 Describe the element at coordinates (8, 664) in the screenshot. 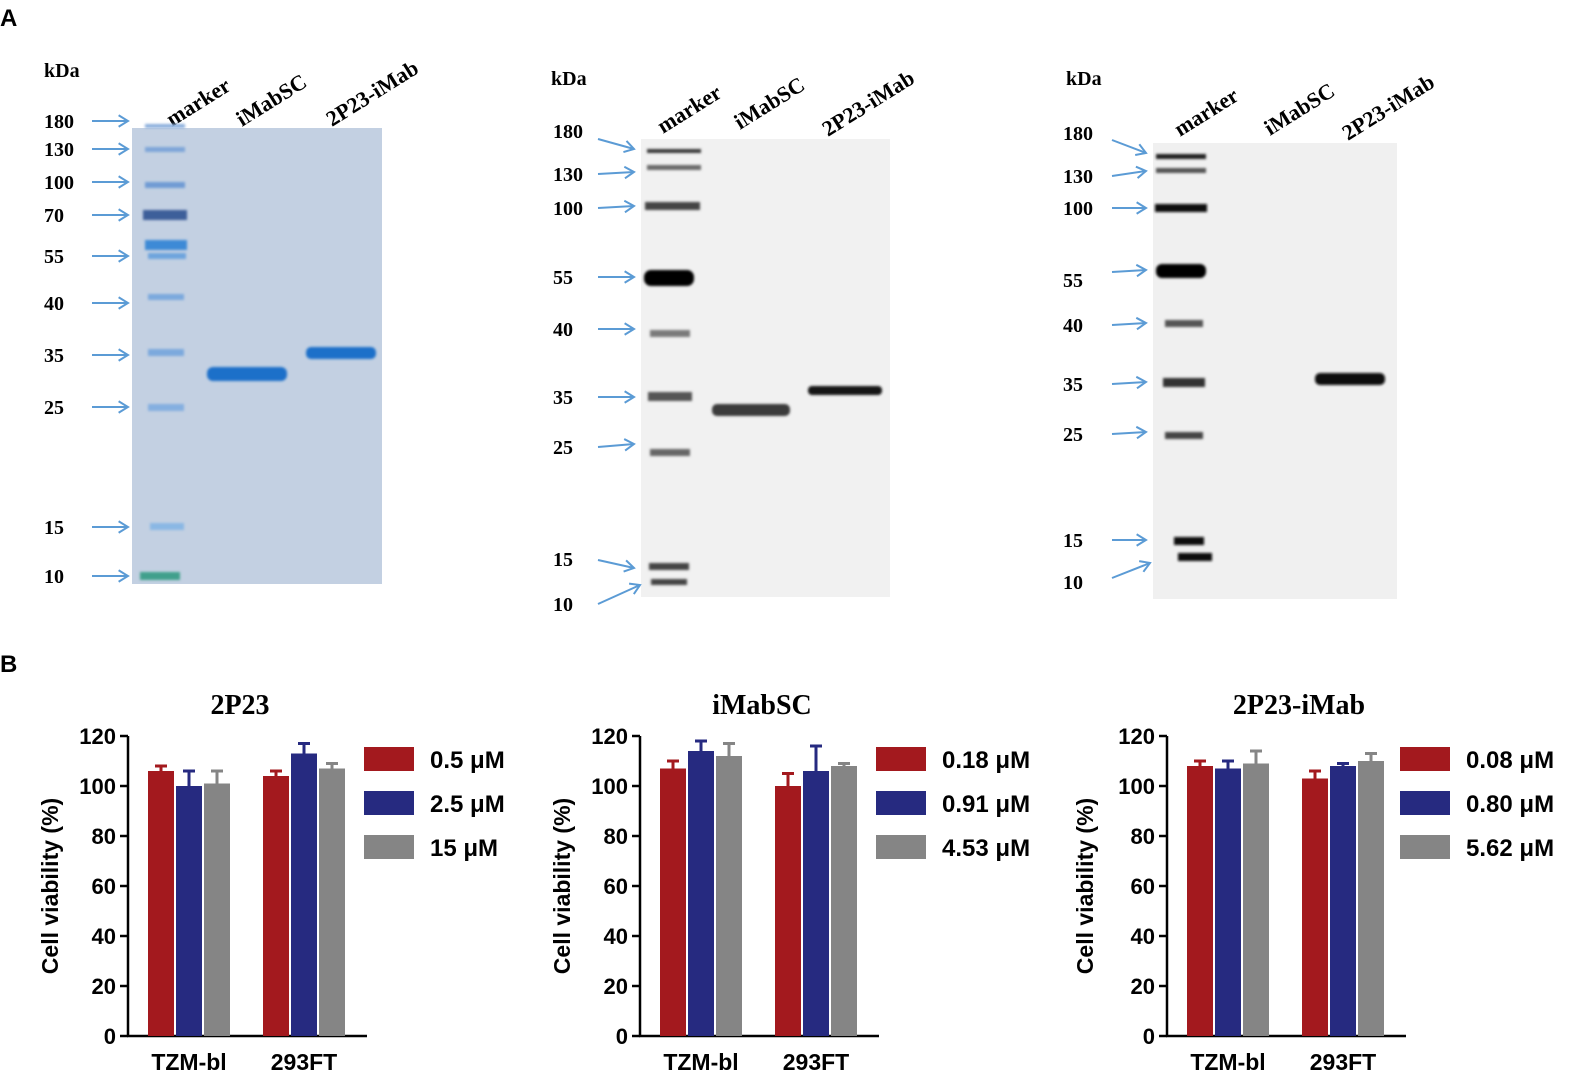

I see `panel-label-b: B` at that location.